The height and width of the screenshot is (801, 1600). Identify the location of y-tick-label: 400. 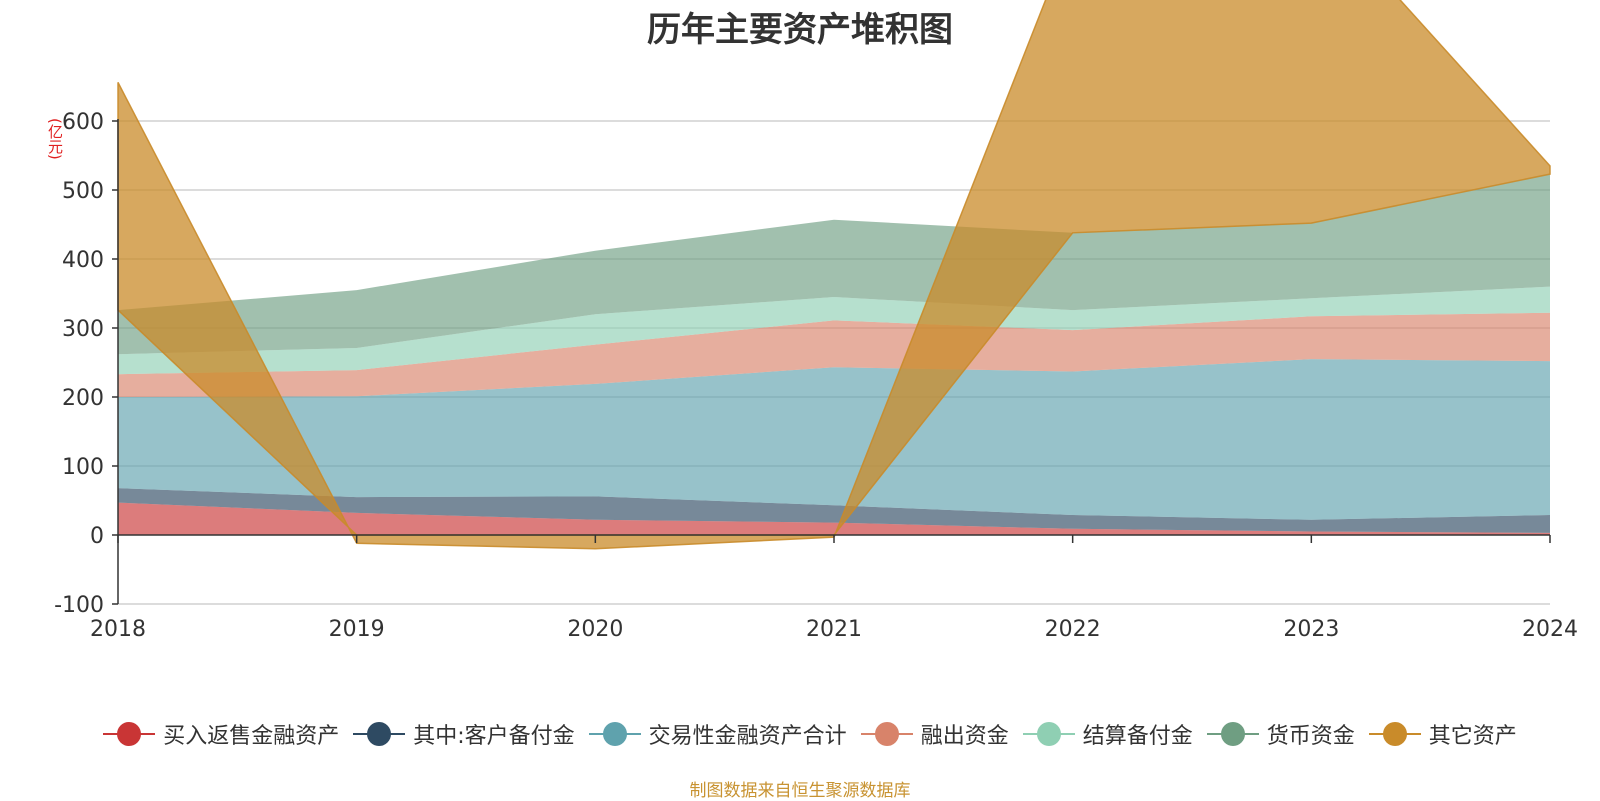
(83, 260).